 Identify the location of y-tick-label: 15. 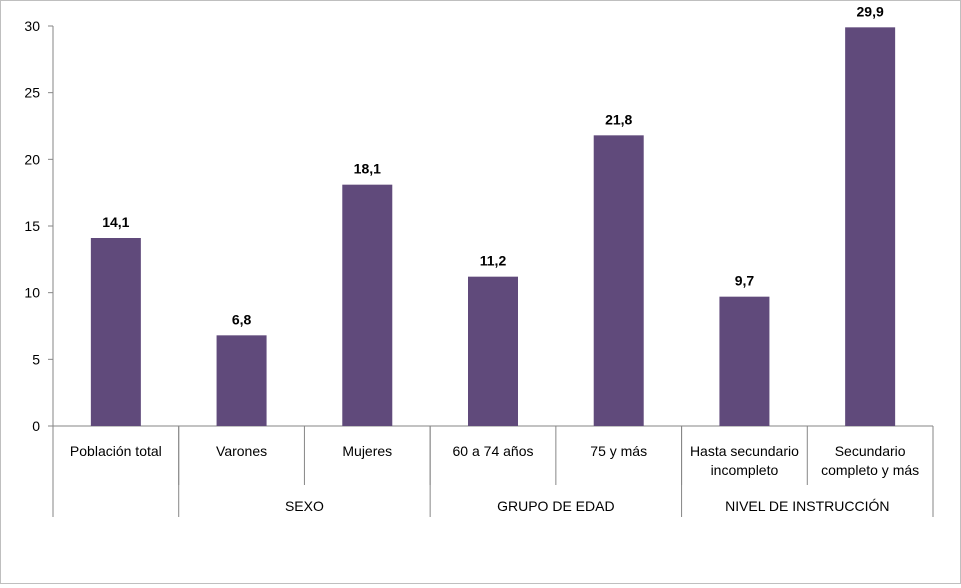
(32, 226).